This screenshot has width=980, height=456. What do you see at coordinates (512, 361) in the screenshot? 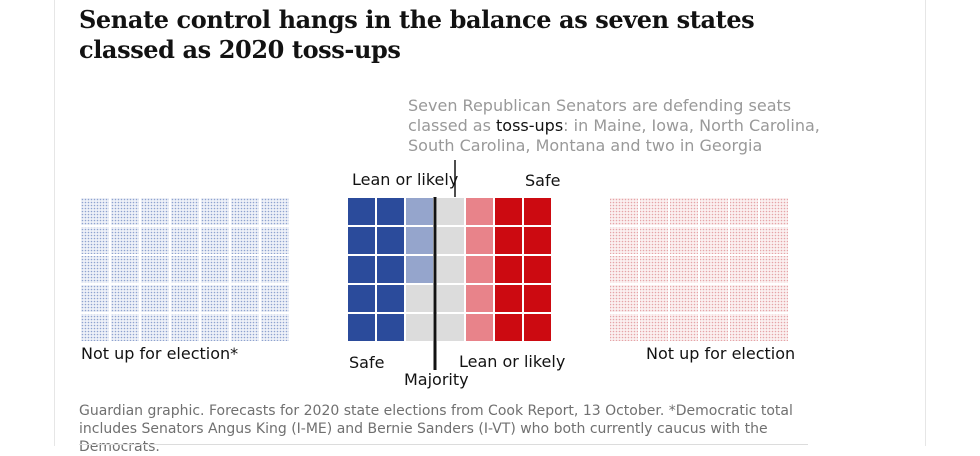
I see `lean-bottom-label: Lean or likely` at bounding box center [512, 361].